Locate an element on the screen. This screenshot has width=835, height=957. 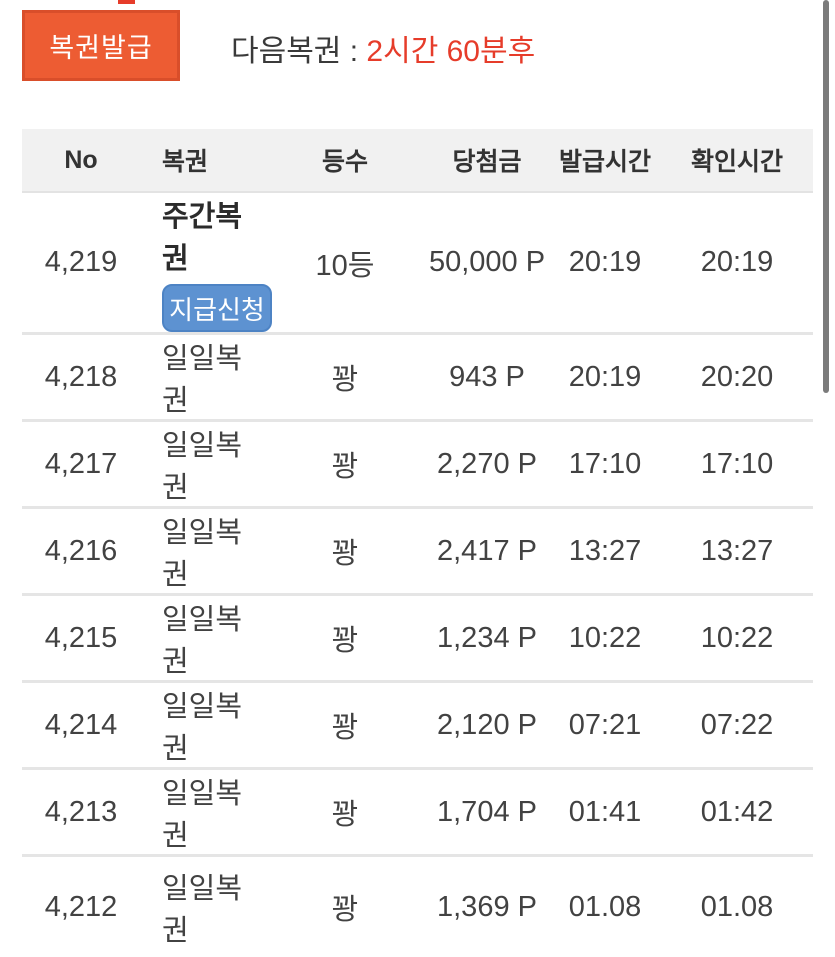
row-rank: 10등 is located at coordinates (345, 265).